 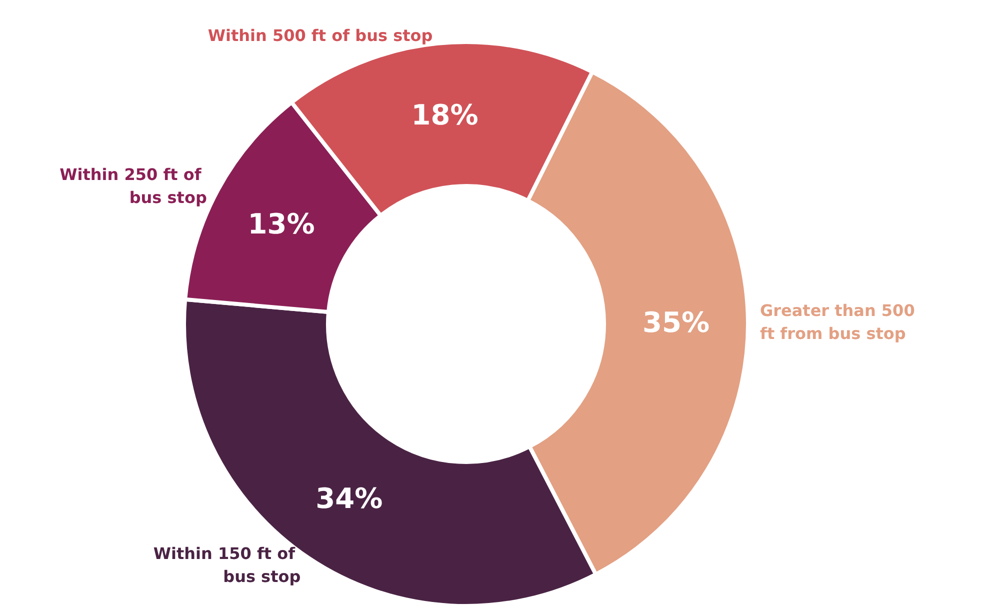 I want to click on slice-label: Within 500 ft of bus stop, so click(x=320, y=35).